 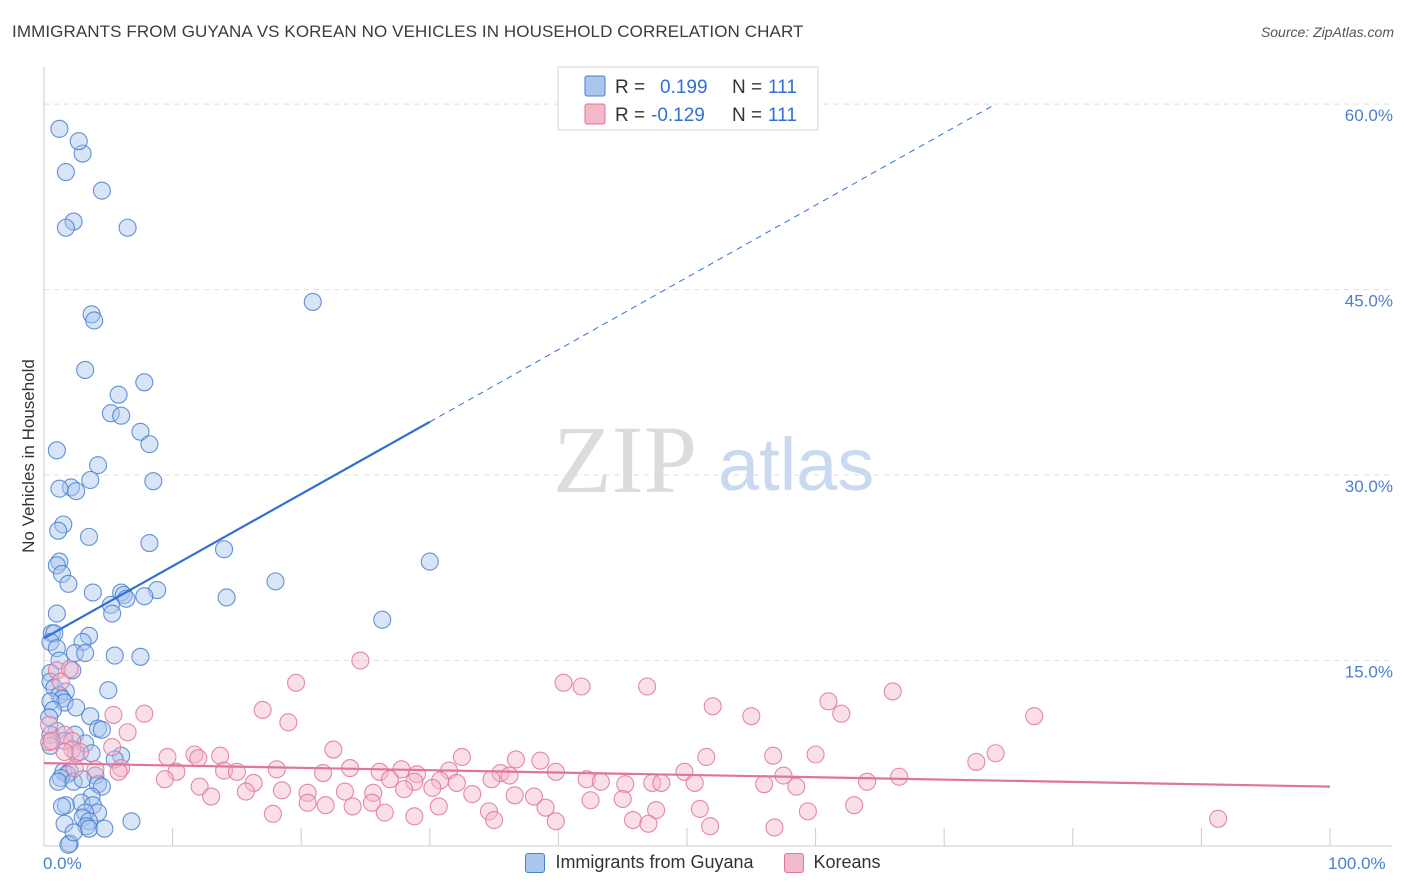 I want to click on legend-r-label-1: R =, so click(x=630, y=87).